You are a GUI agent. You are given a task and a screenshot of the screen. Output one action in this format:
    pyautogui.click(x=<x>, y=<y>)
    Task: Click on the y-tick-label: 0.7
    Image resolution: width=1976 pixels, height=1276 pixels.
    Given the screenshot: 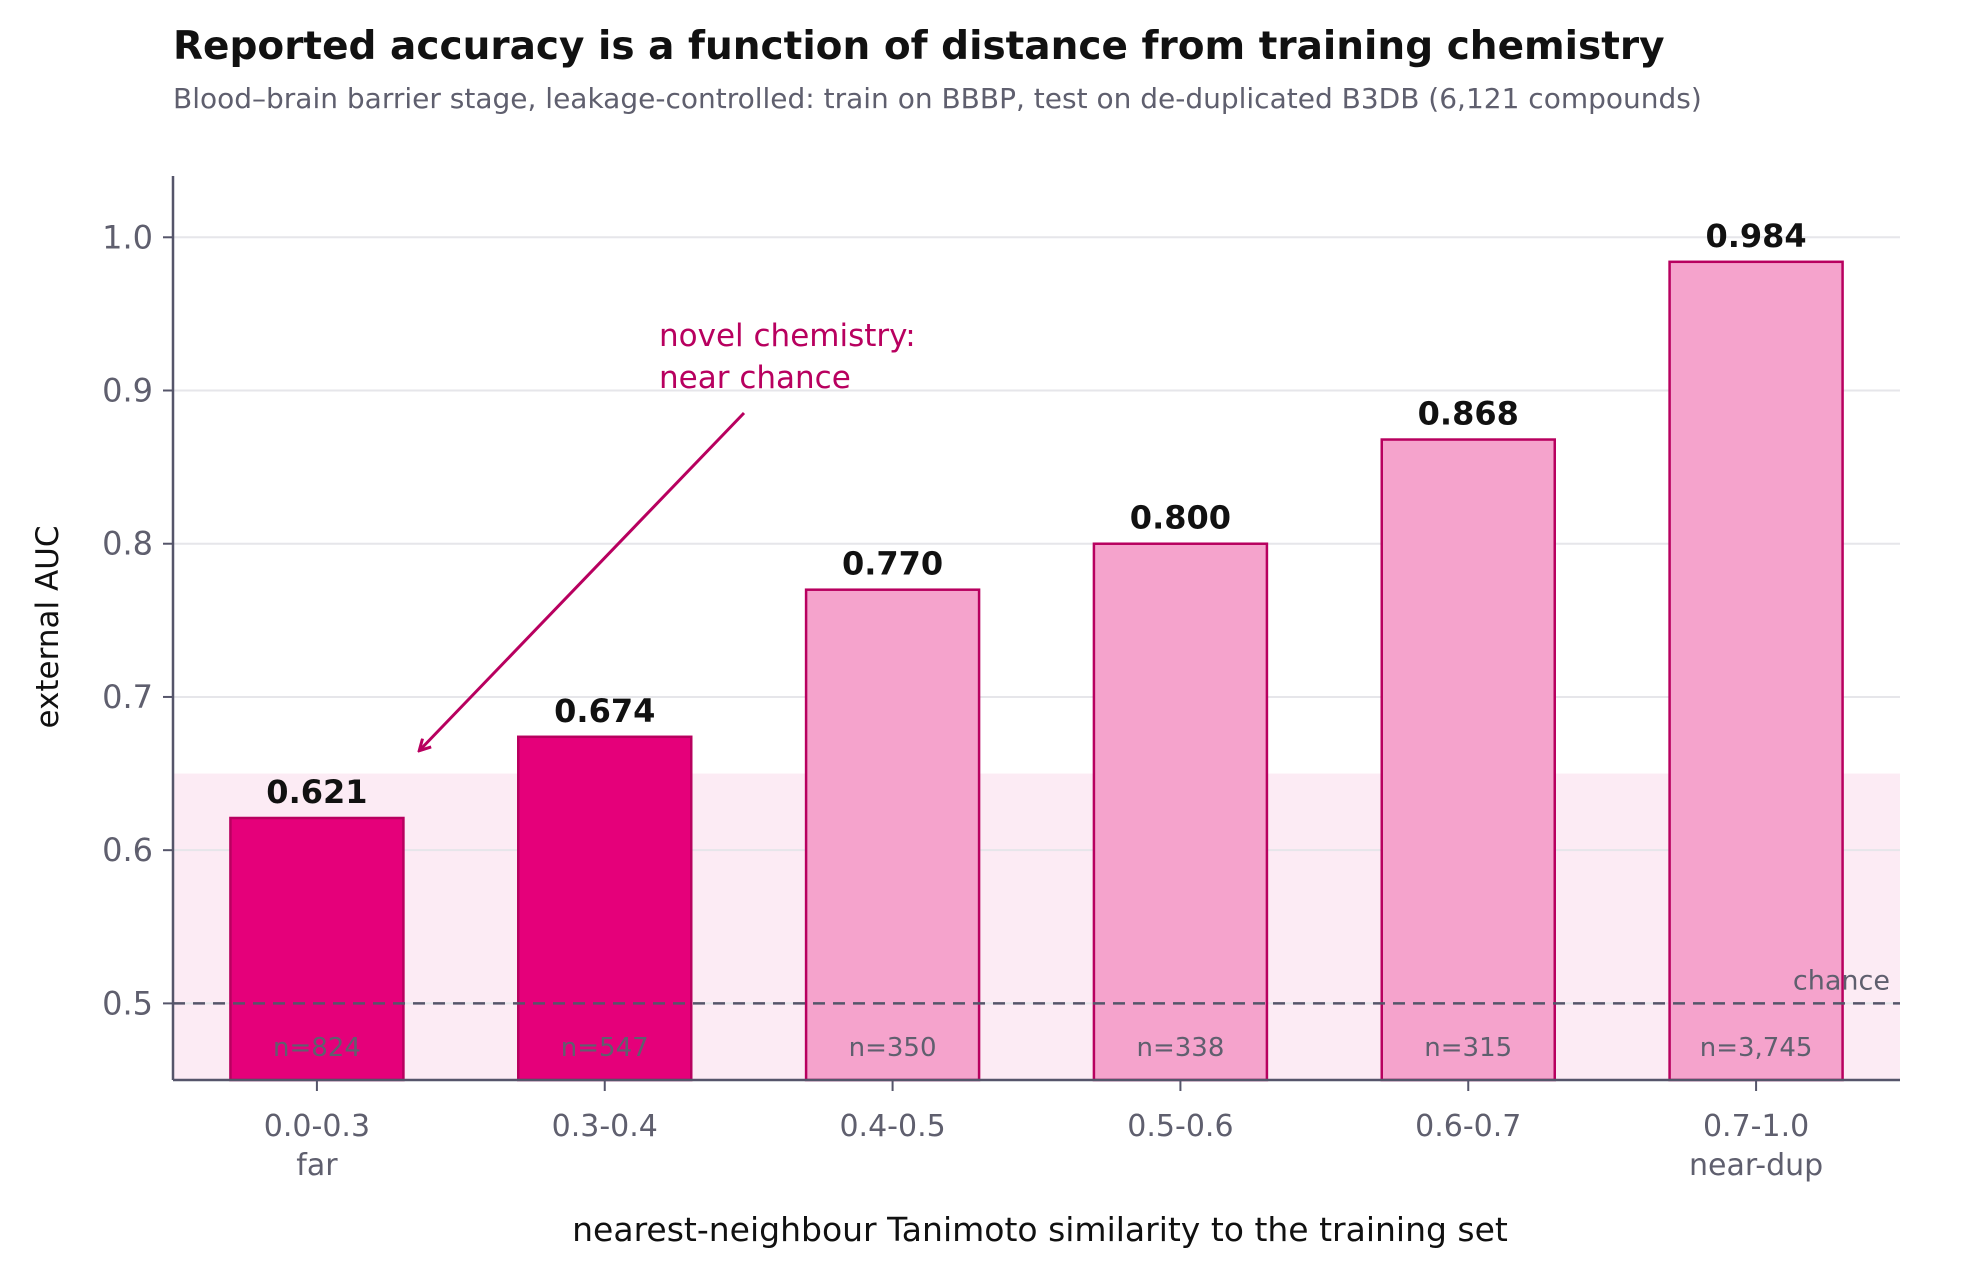 What is the action you would take?
    pyautogui.click(x=127, y=697)
    